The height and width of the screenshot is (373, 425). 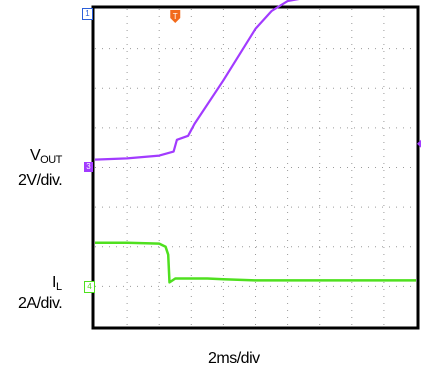 I want to click on trigger-marker-icon, so click(x=175, y=16).